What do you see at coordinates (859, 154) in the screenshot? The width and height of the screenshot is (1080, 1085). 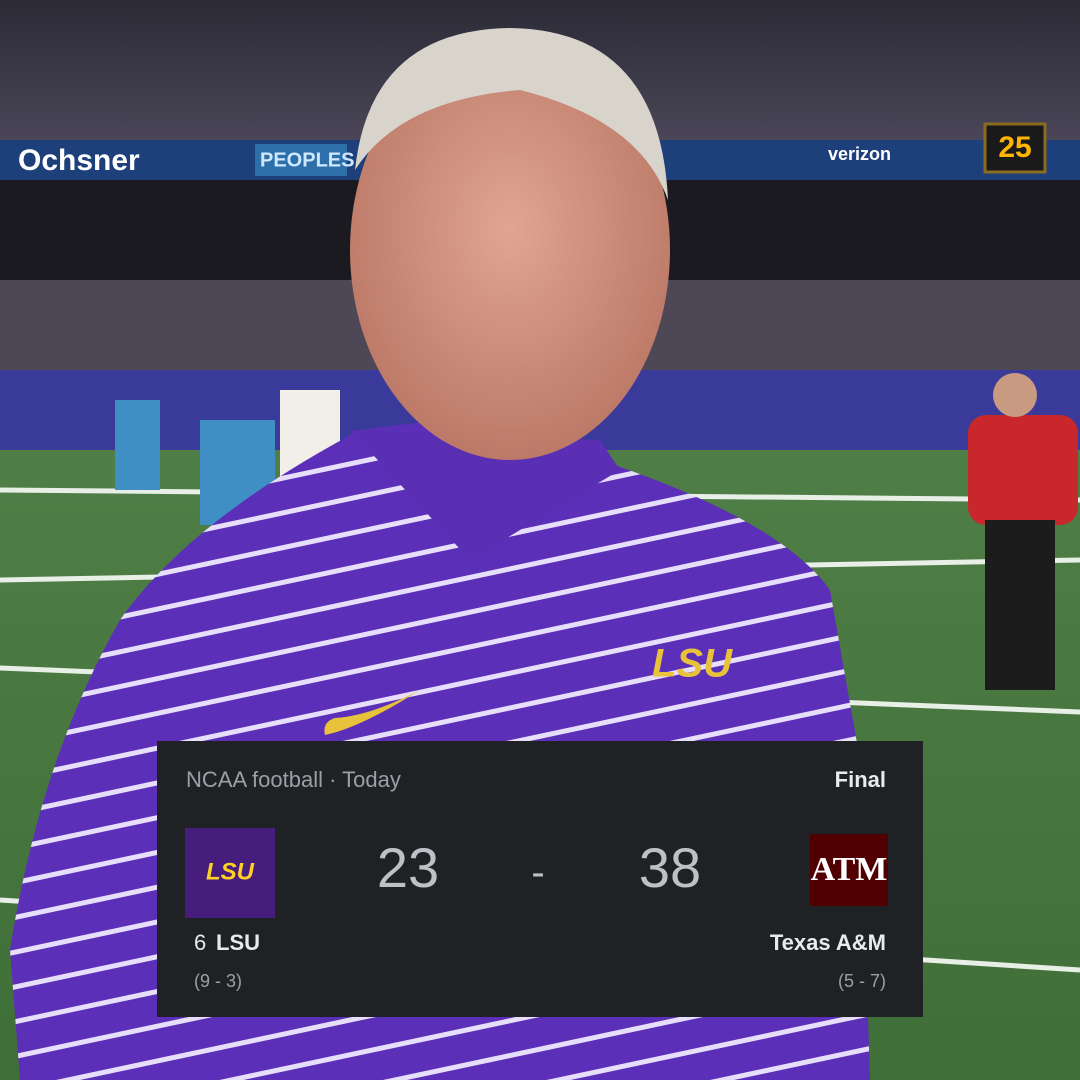 I see `sign: verizon` at bounding box center [859, 154].